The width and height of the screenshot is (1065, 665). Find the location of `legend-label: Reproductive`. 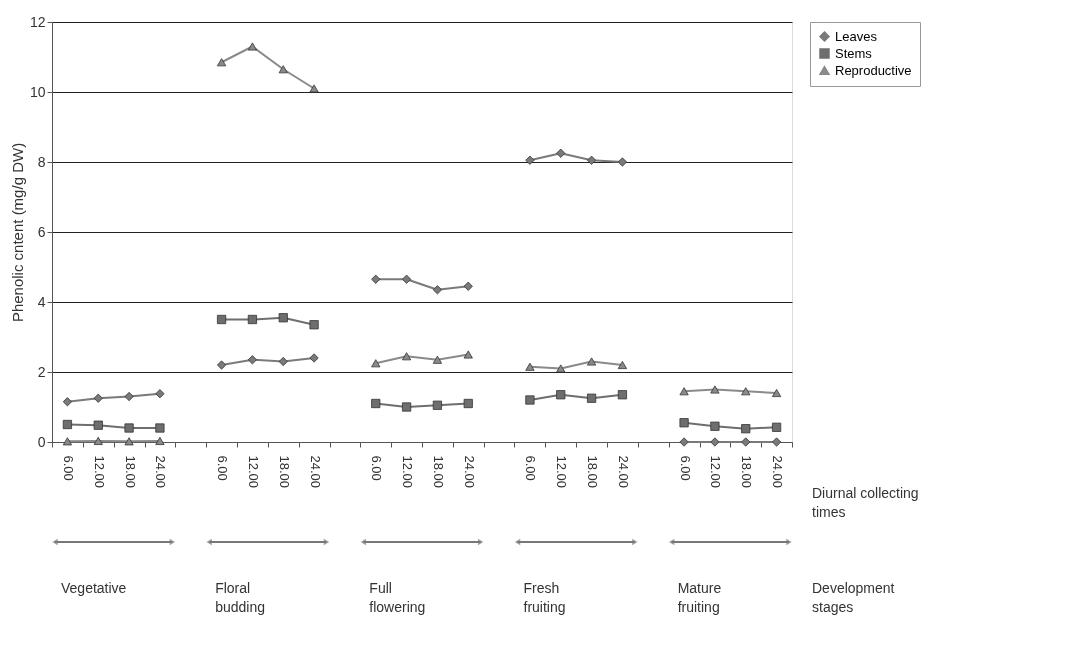

legend-label: Reproductive is located at coordinates (873, 70).